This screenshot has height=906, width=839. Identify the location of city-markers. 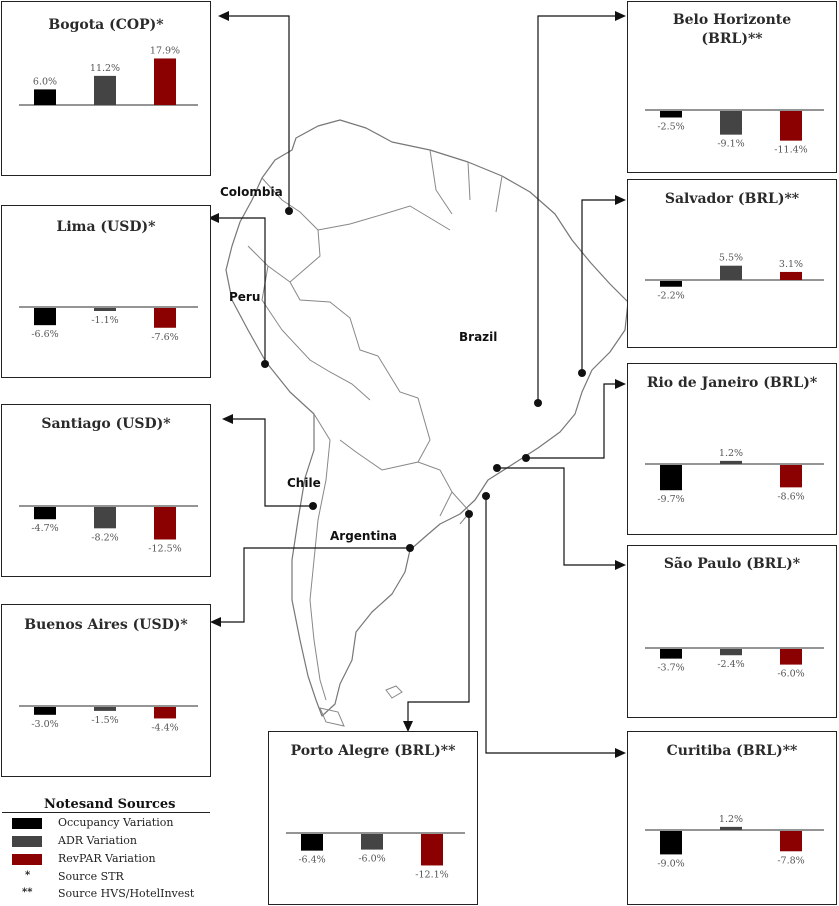
(423, 379).